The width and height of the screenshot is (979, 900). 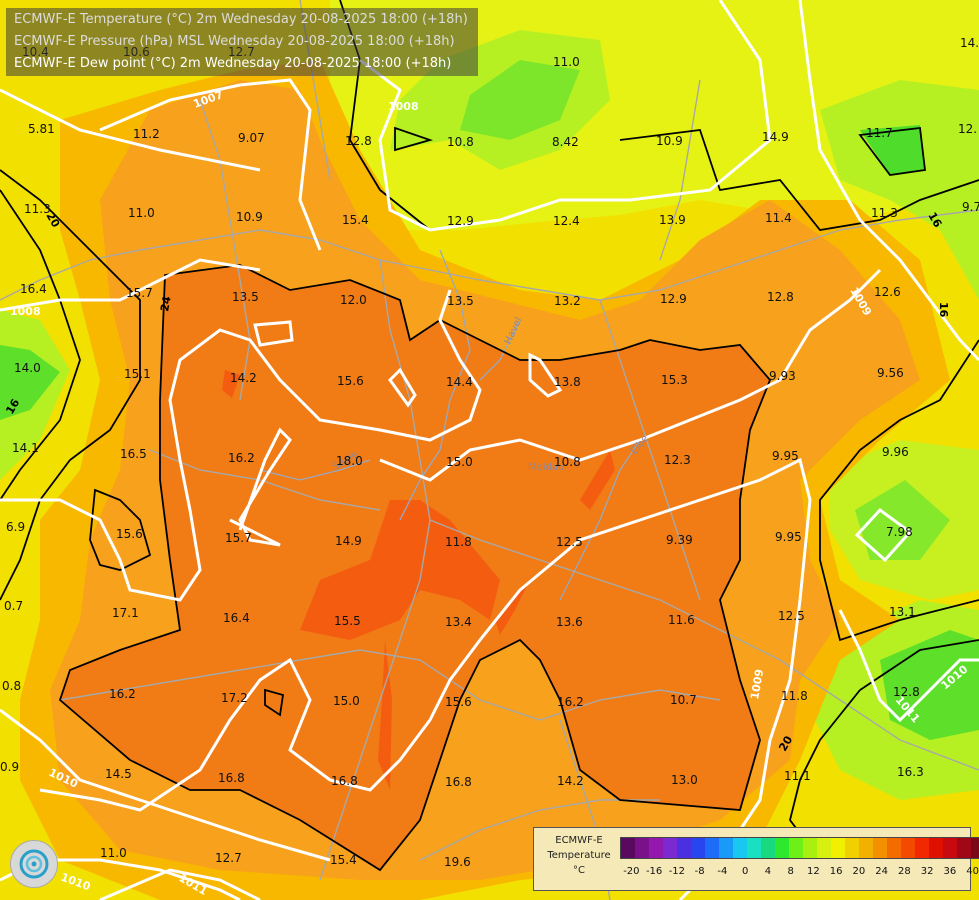 I want to click on dew-point-value: 9.93, so click(x=782, y=376).